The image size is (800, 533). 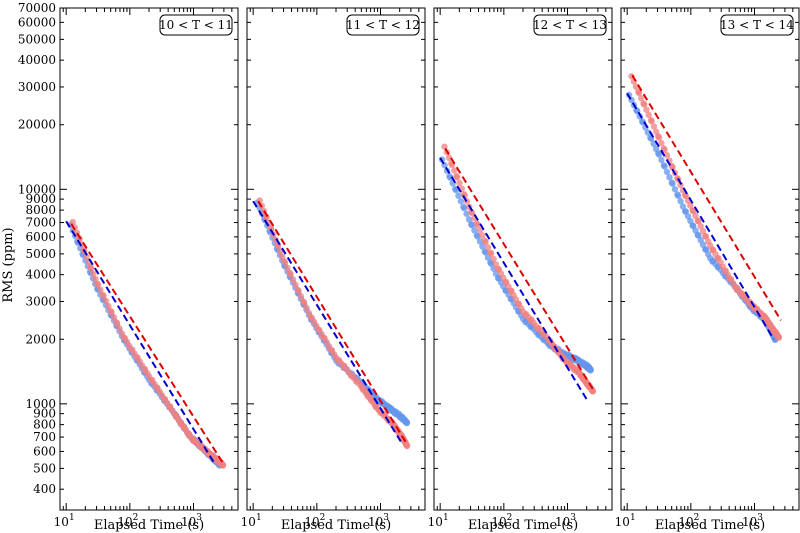 What do you see at coordinates (332, 322) in the screenshot?
I see `fit-line-red` at bounding box center [332, 322].